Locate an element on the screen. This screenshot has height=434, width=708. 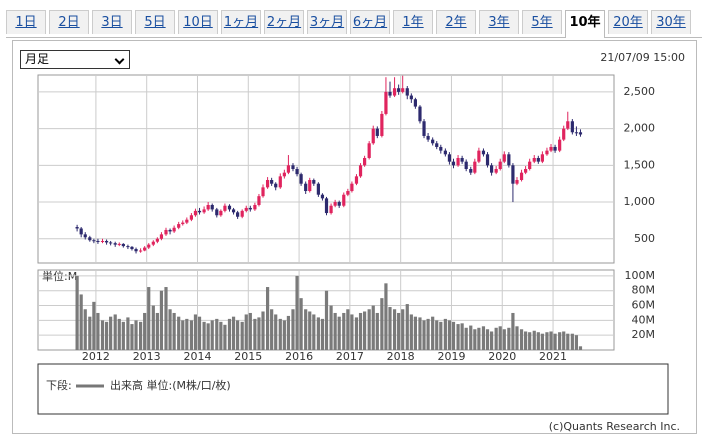
period-tab: 3年 is located at coordinates (499, 22).